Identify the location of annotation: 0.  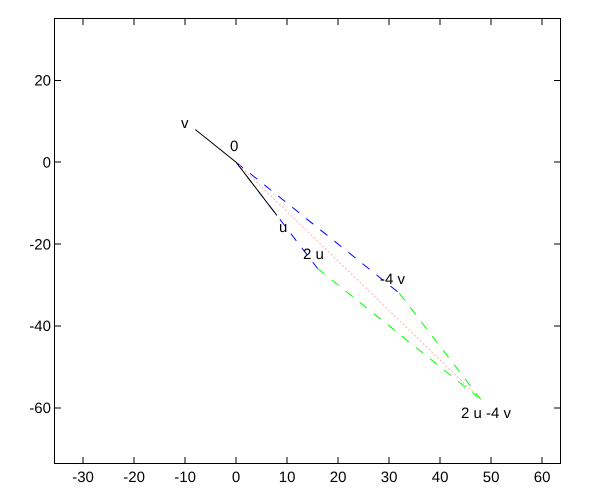
(234, 146).